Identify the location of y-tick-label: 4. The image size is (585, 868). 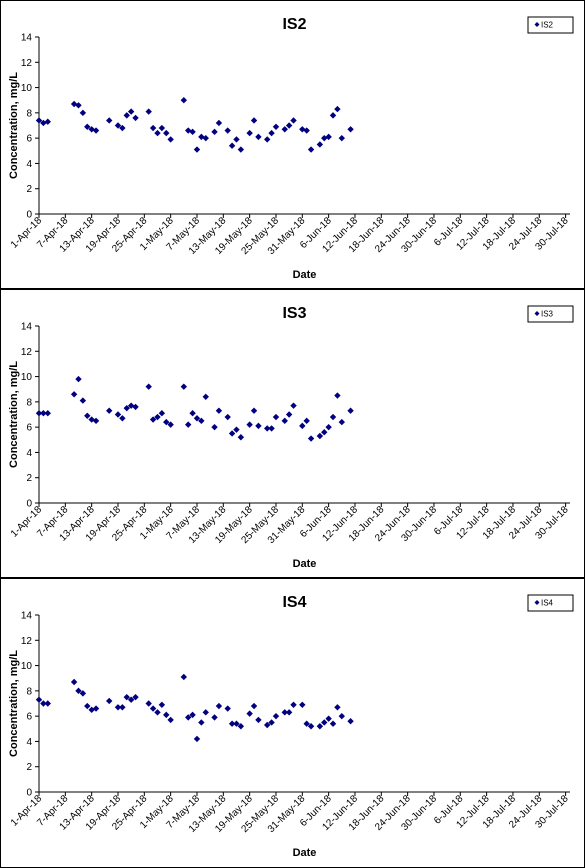
(29, 164).